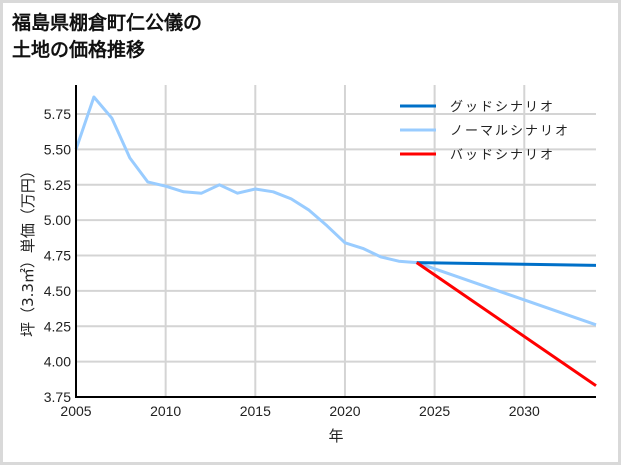  What do you see at coordinates (344, 411) in the screenshot?
I see `x-tick-label: 2020` at bounding box center [344, 411].